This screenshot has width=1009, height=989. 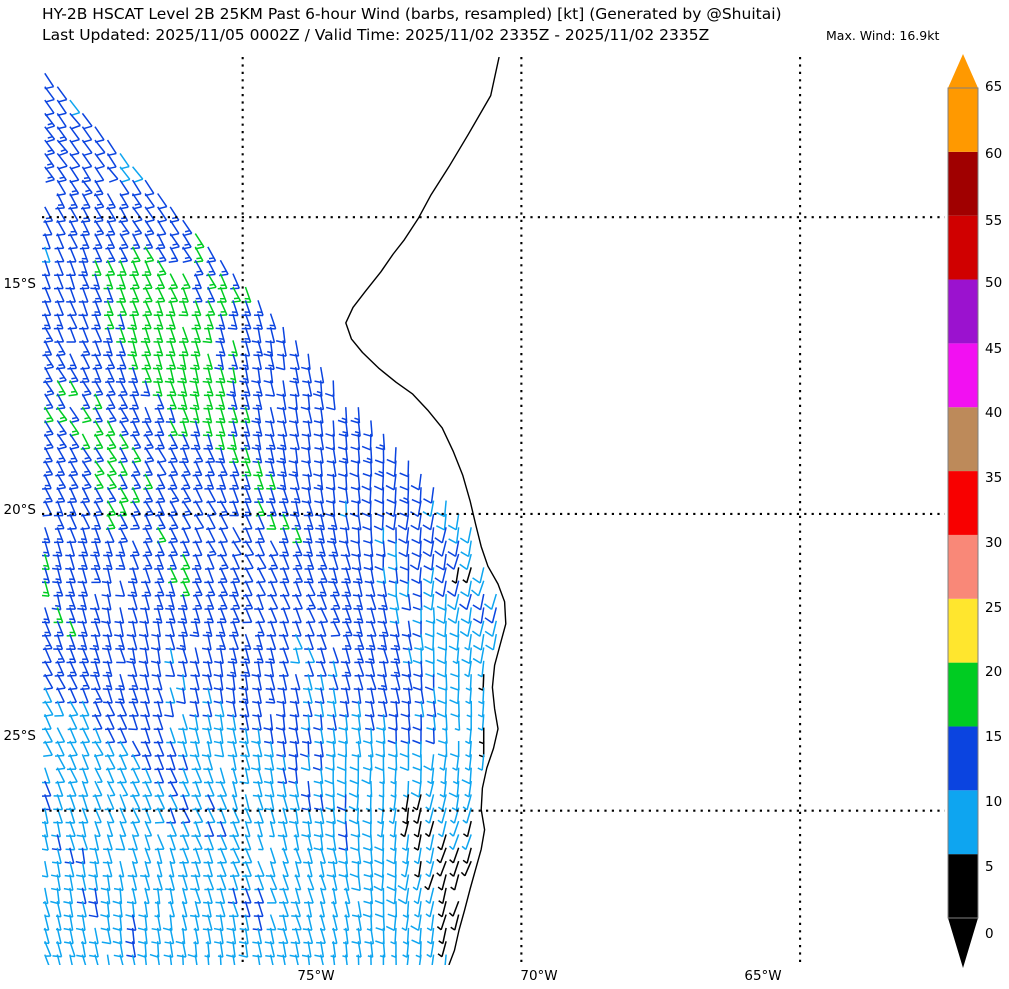 What do you see at coordinates (994, 672) in the screenshot?
I see `colorbar-tick-label: 20` at bounding box center [994, 672].